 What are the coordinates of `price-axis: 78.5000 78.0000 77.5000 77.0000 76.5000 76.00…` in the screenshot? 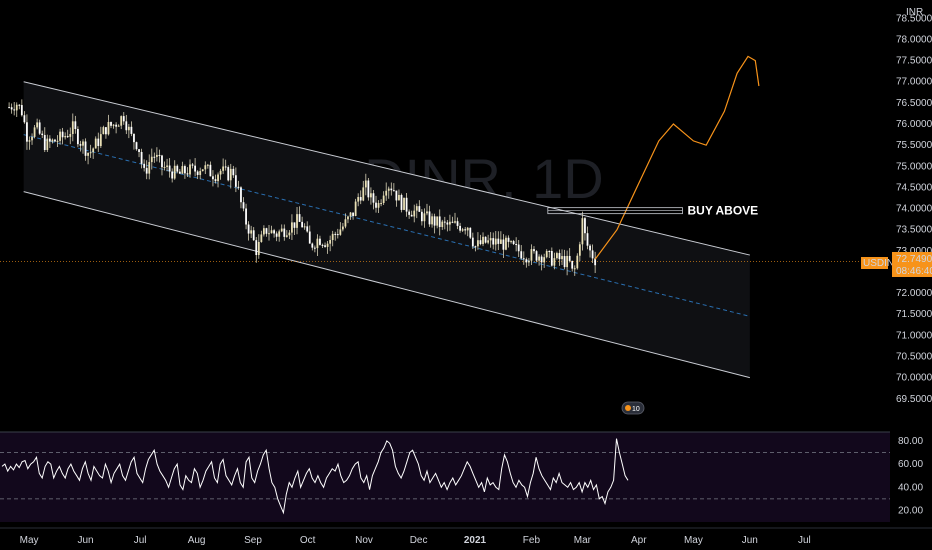 It's located at (914, 209).